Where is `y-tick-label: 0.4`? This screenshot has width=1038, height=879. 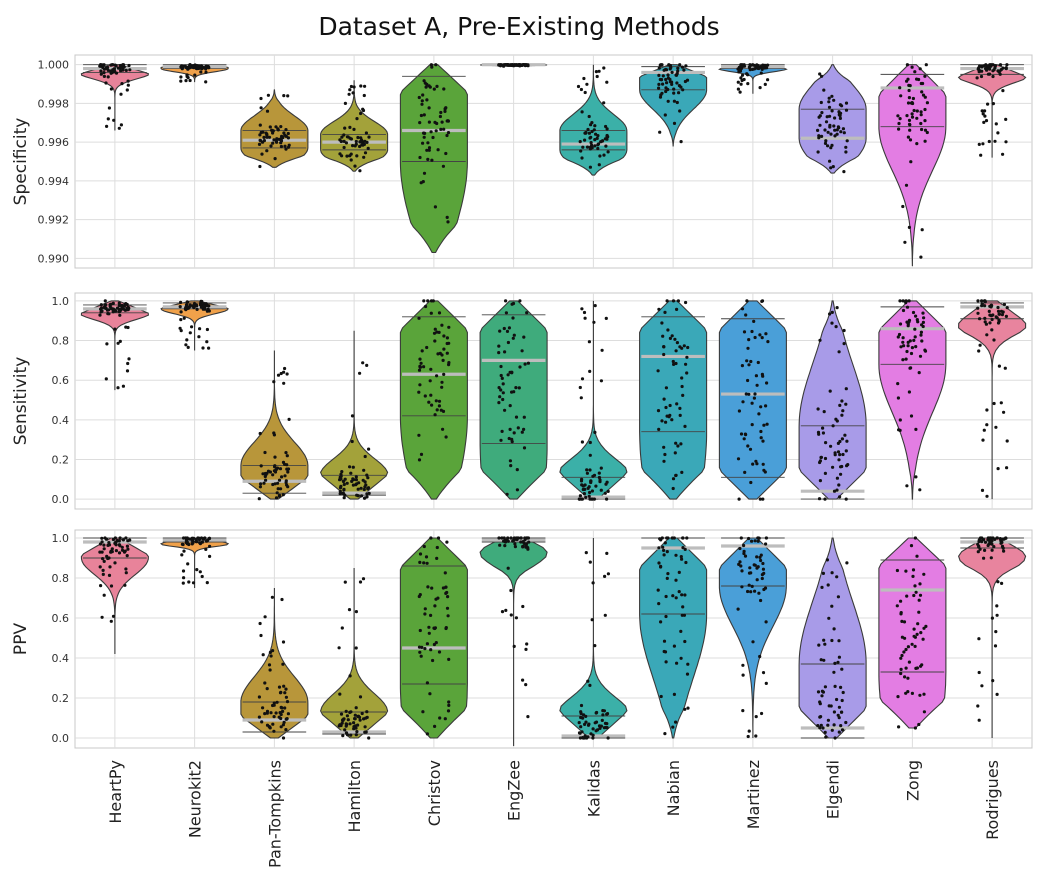 y-tick-label: 0.4 is located at coordinates (61, 658).